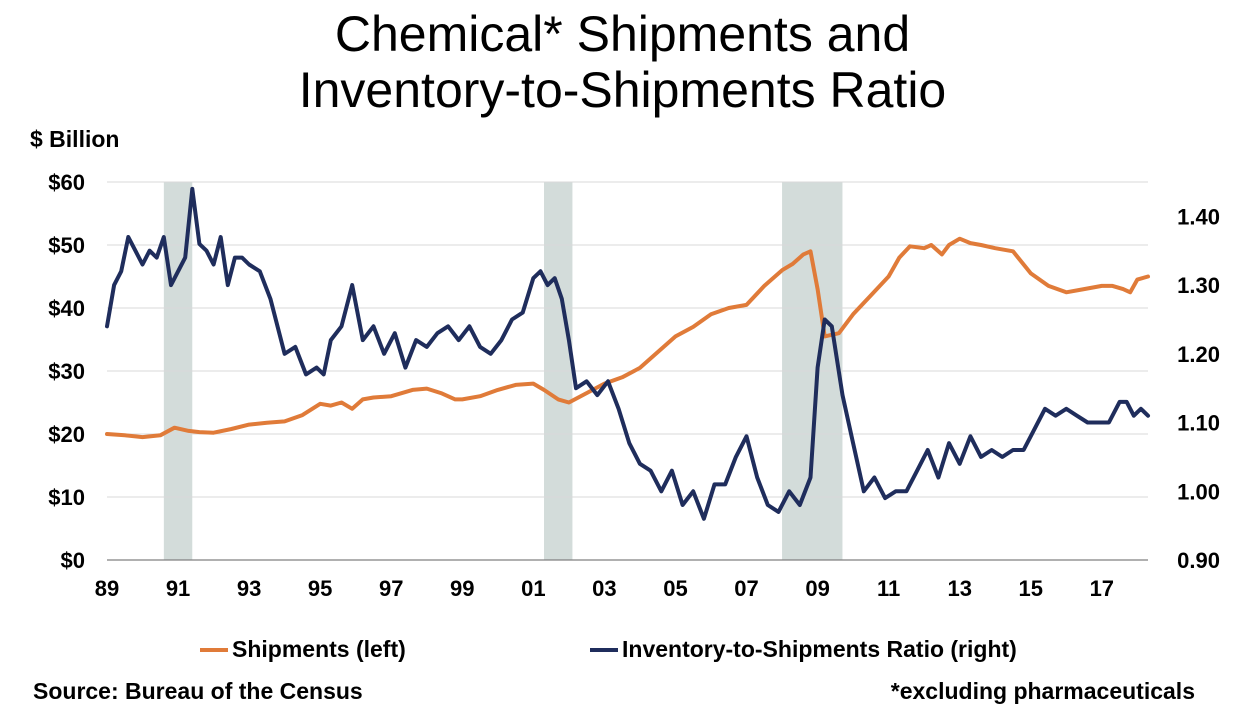 Image resolution: width=1245 pixels, height=715 pixels. Describe the element at coordinates (66, 308) in the screenshot. I see `left-tick-label: $40` at that location.